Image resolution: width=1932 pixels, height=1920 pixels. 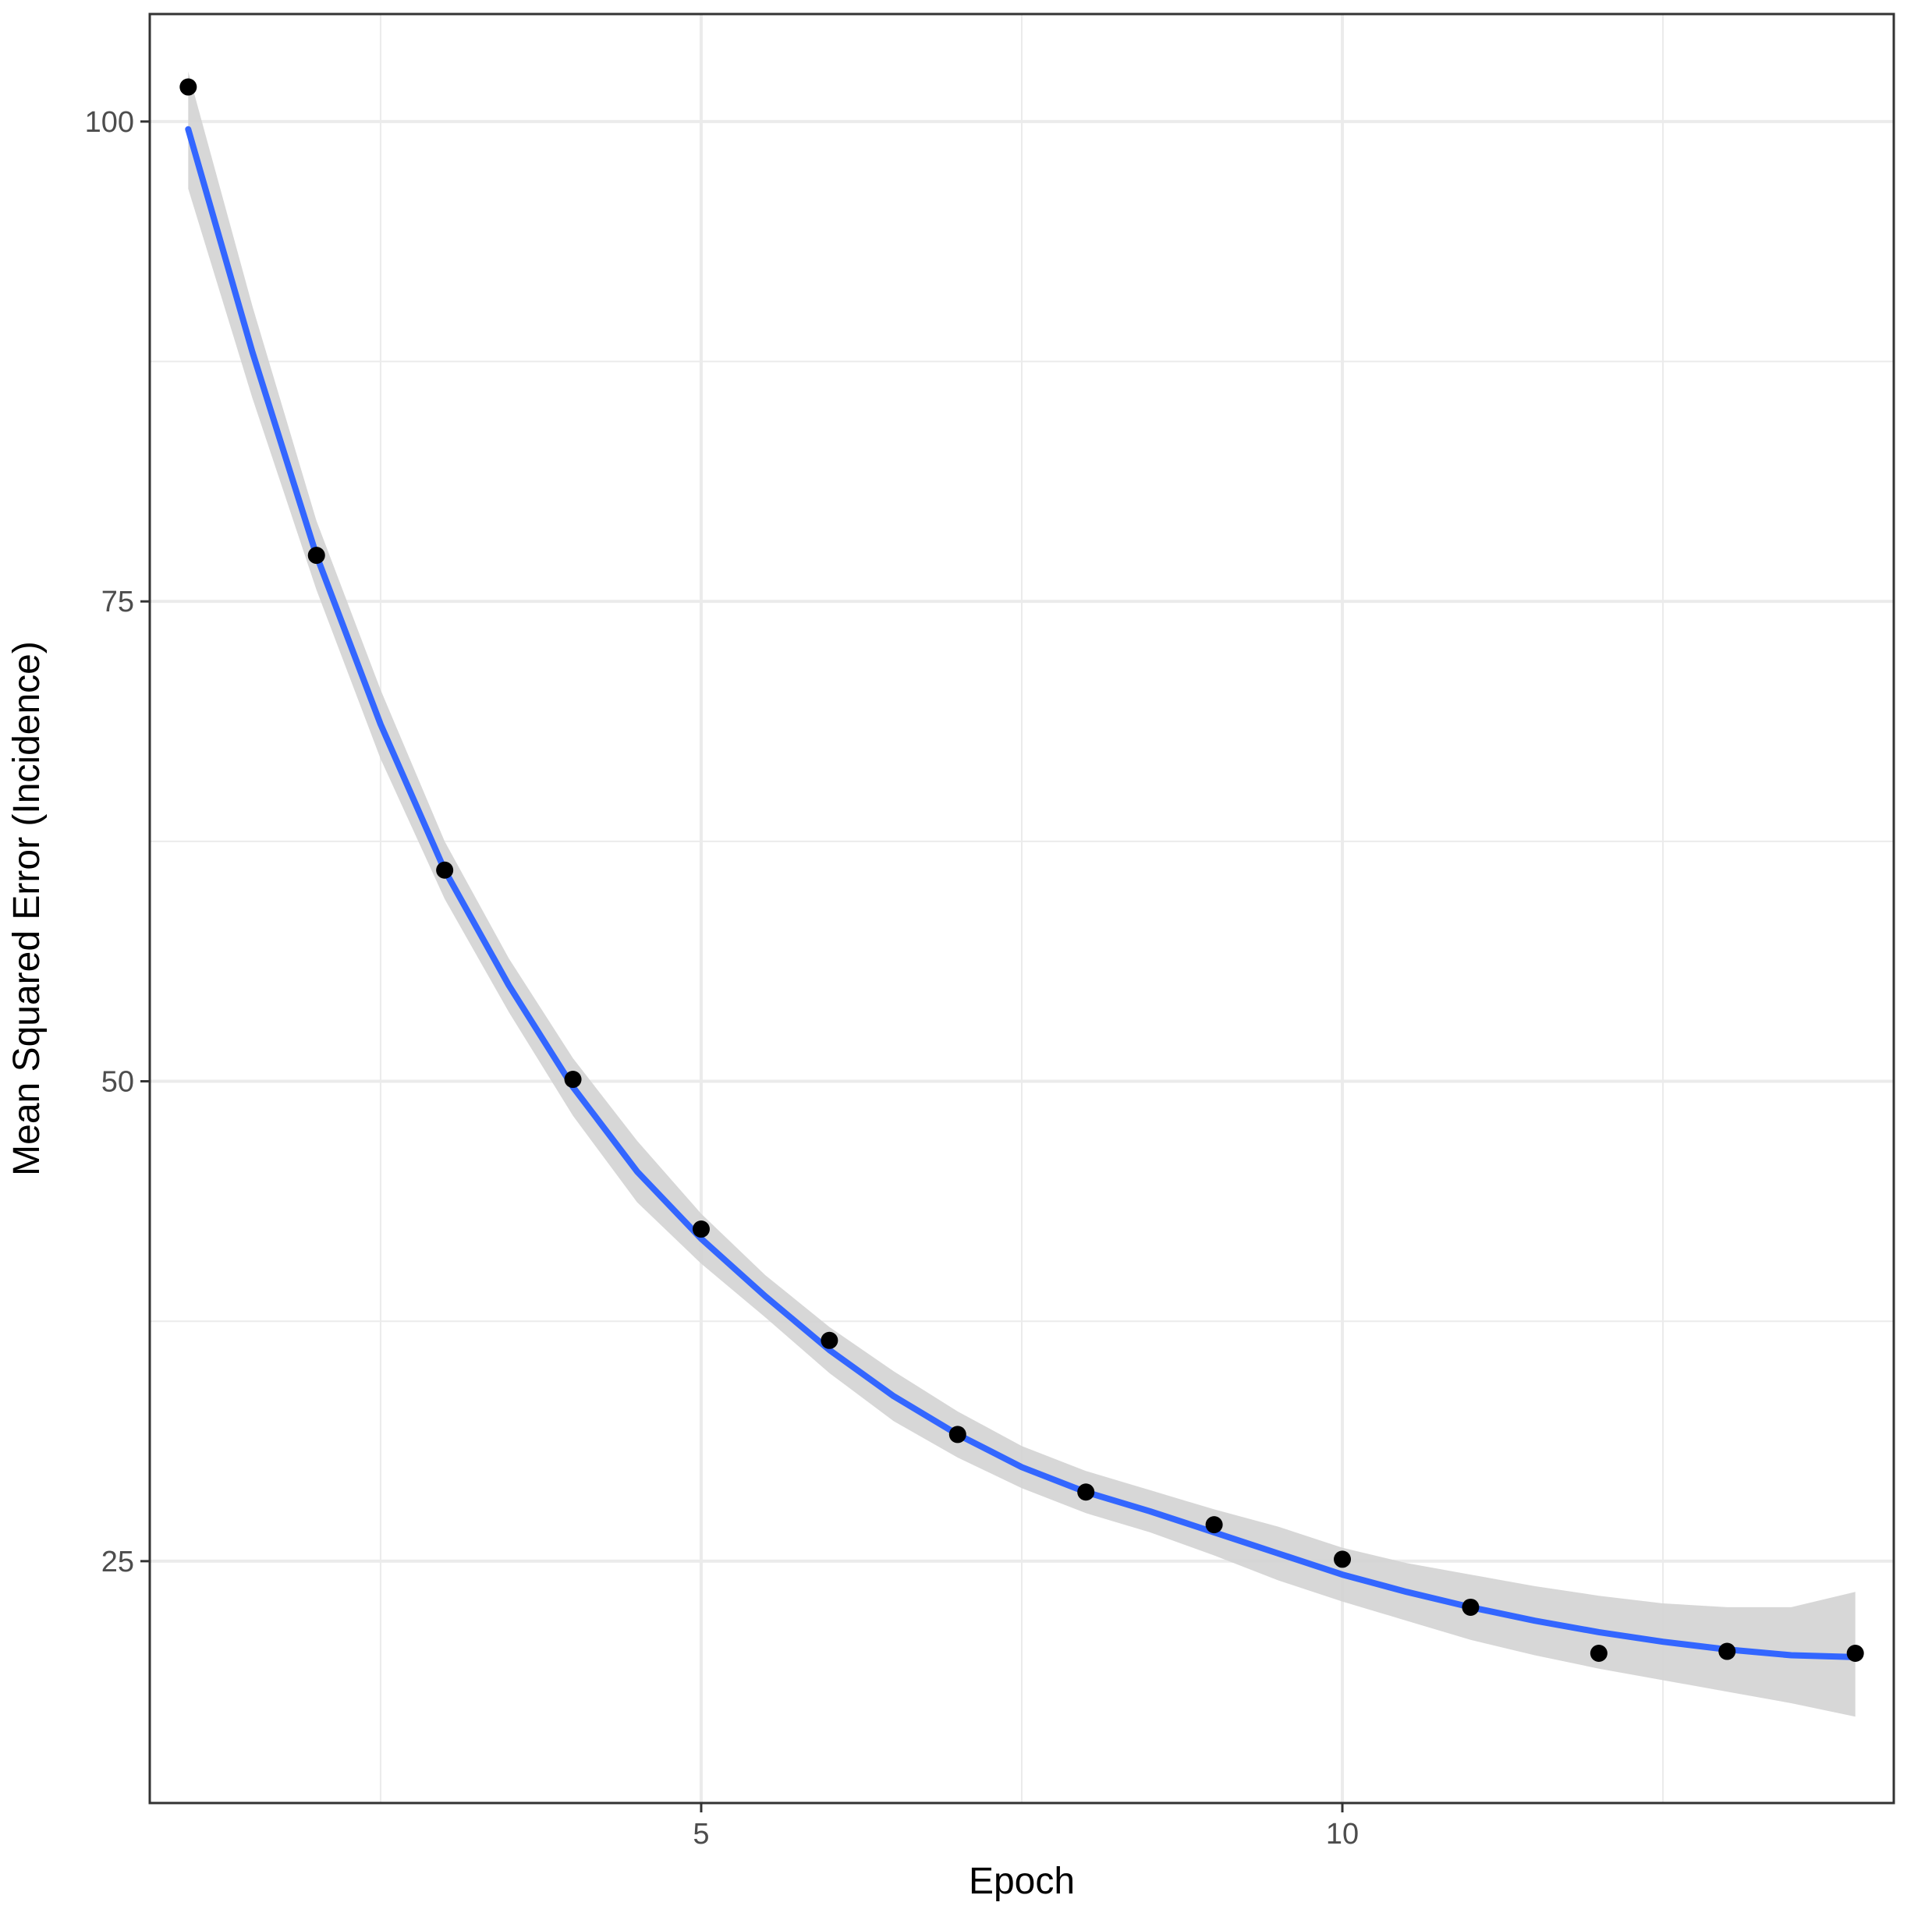 I want to click on y-axis-title: Mean Squared Error (Incidence), so click(x=27, y=908).